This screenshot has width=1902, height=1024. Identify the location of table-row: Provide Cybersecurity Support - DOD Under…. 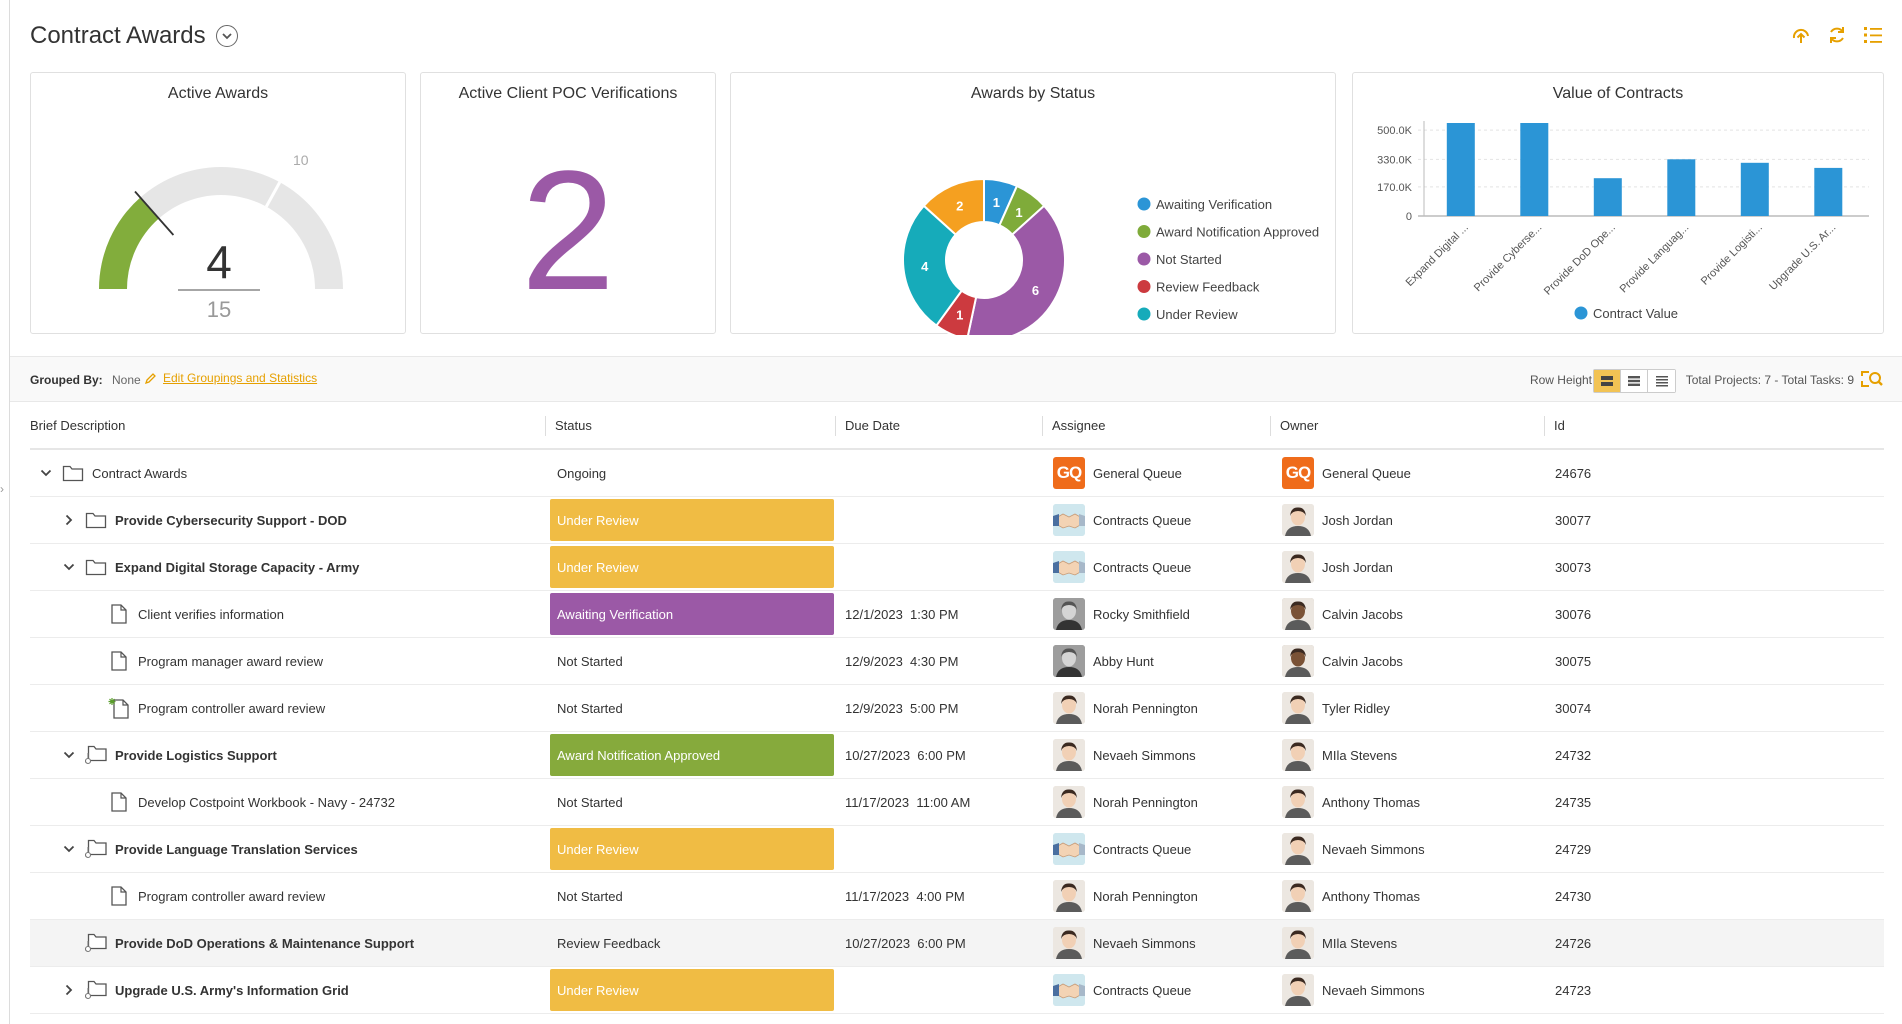
(957, 520).